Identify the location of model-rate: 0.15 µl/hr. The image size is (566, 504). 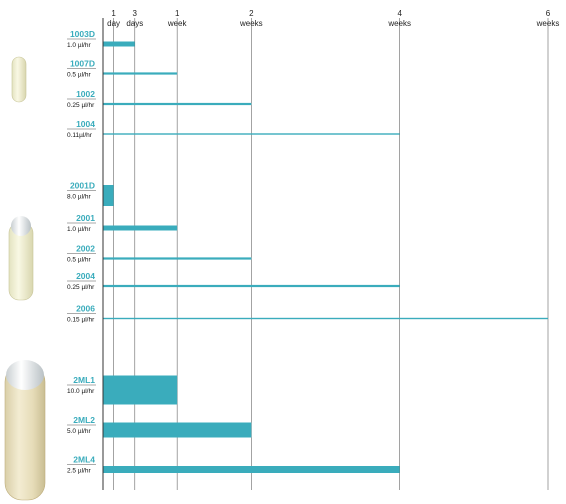
(81, 320).